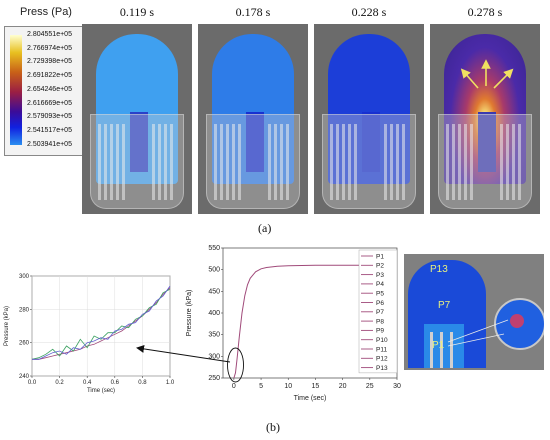 This screenshot has height=440, width=550. I want to click on x-tick-label: 10, so click(288, 386).